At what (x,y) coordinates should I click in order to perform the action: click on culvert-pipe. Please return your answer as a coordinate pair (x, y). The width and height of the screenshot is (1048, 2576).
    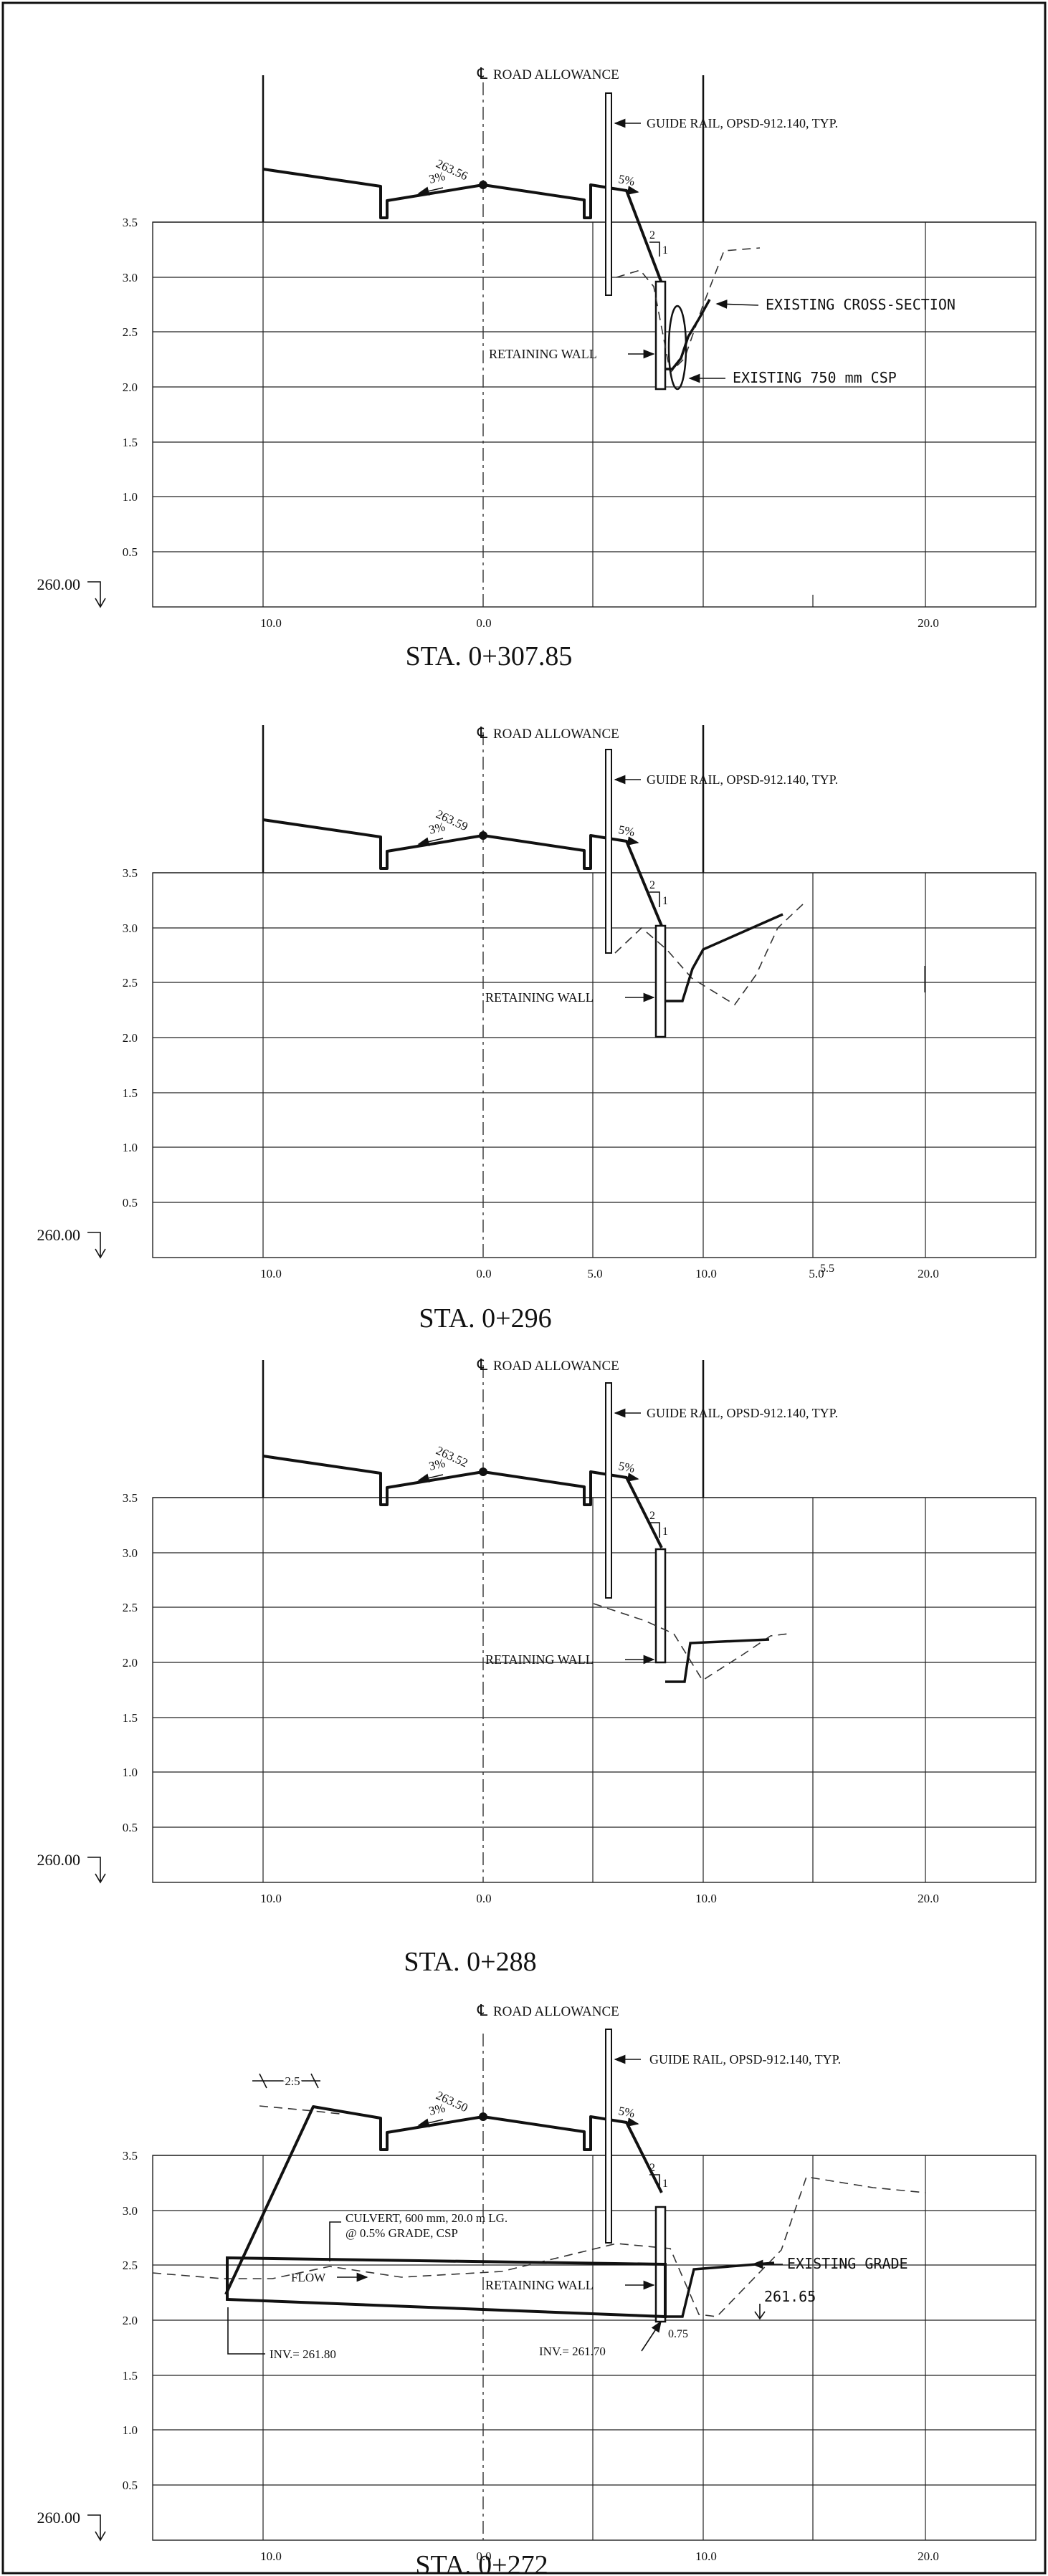
    Looking at the image, I should click on (446, 2287).